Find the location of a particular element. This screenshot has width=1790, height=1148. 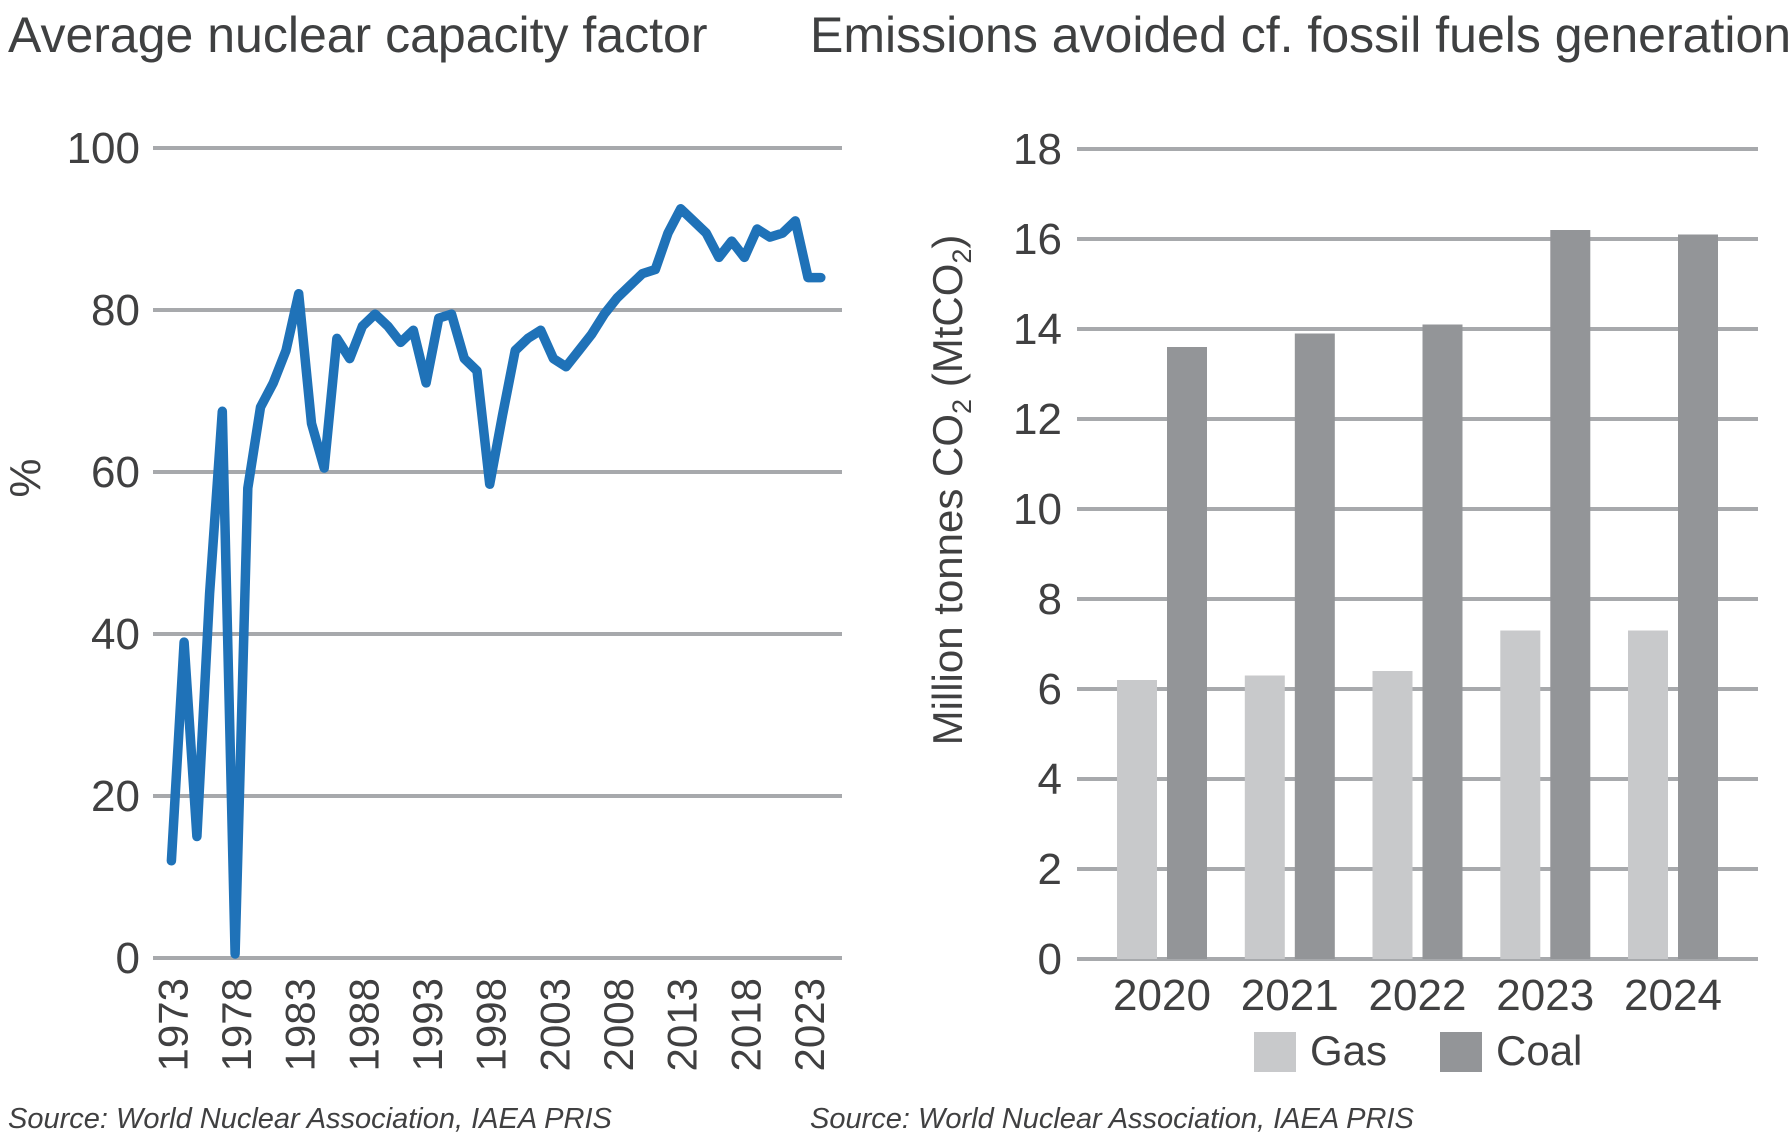

x-tick-text: 1993 is located at coordinates (427, 1024).